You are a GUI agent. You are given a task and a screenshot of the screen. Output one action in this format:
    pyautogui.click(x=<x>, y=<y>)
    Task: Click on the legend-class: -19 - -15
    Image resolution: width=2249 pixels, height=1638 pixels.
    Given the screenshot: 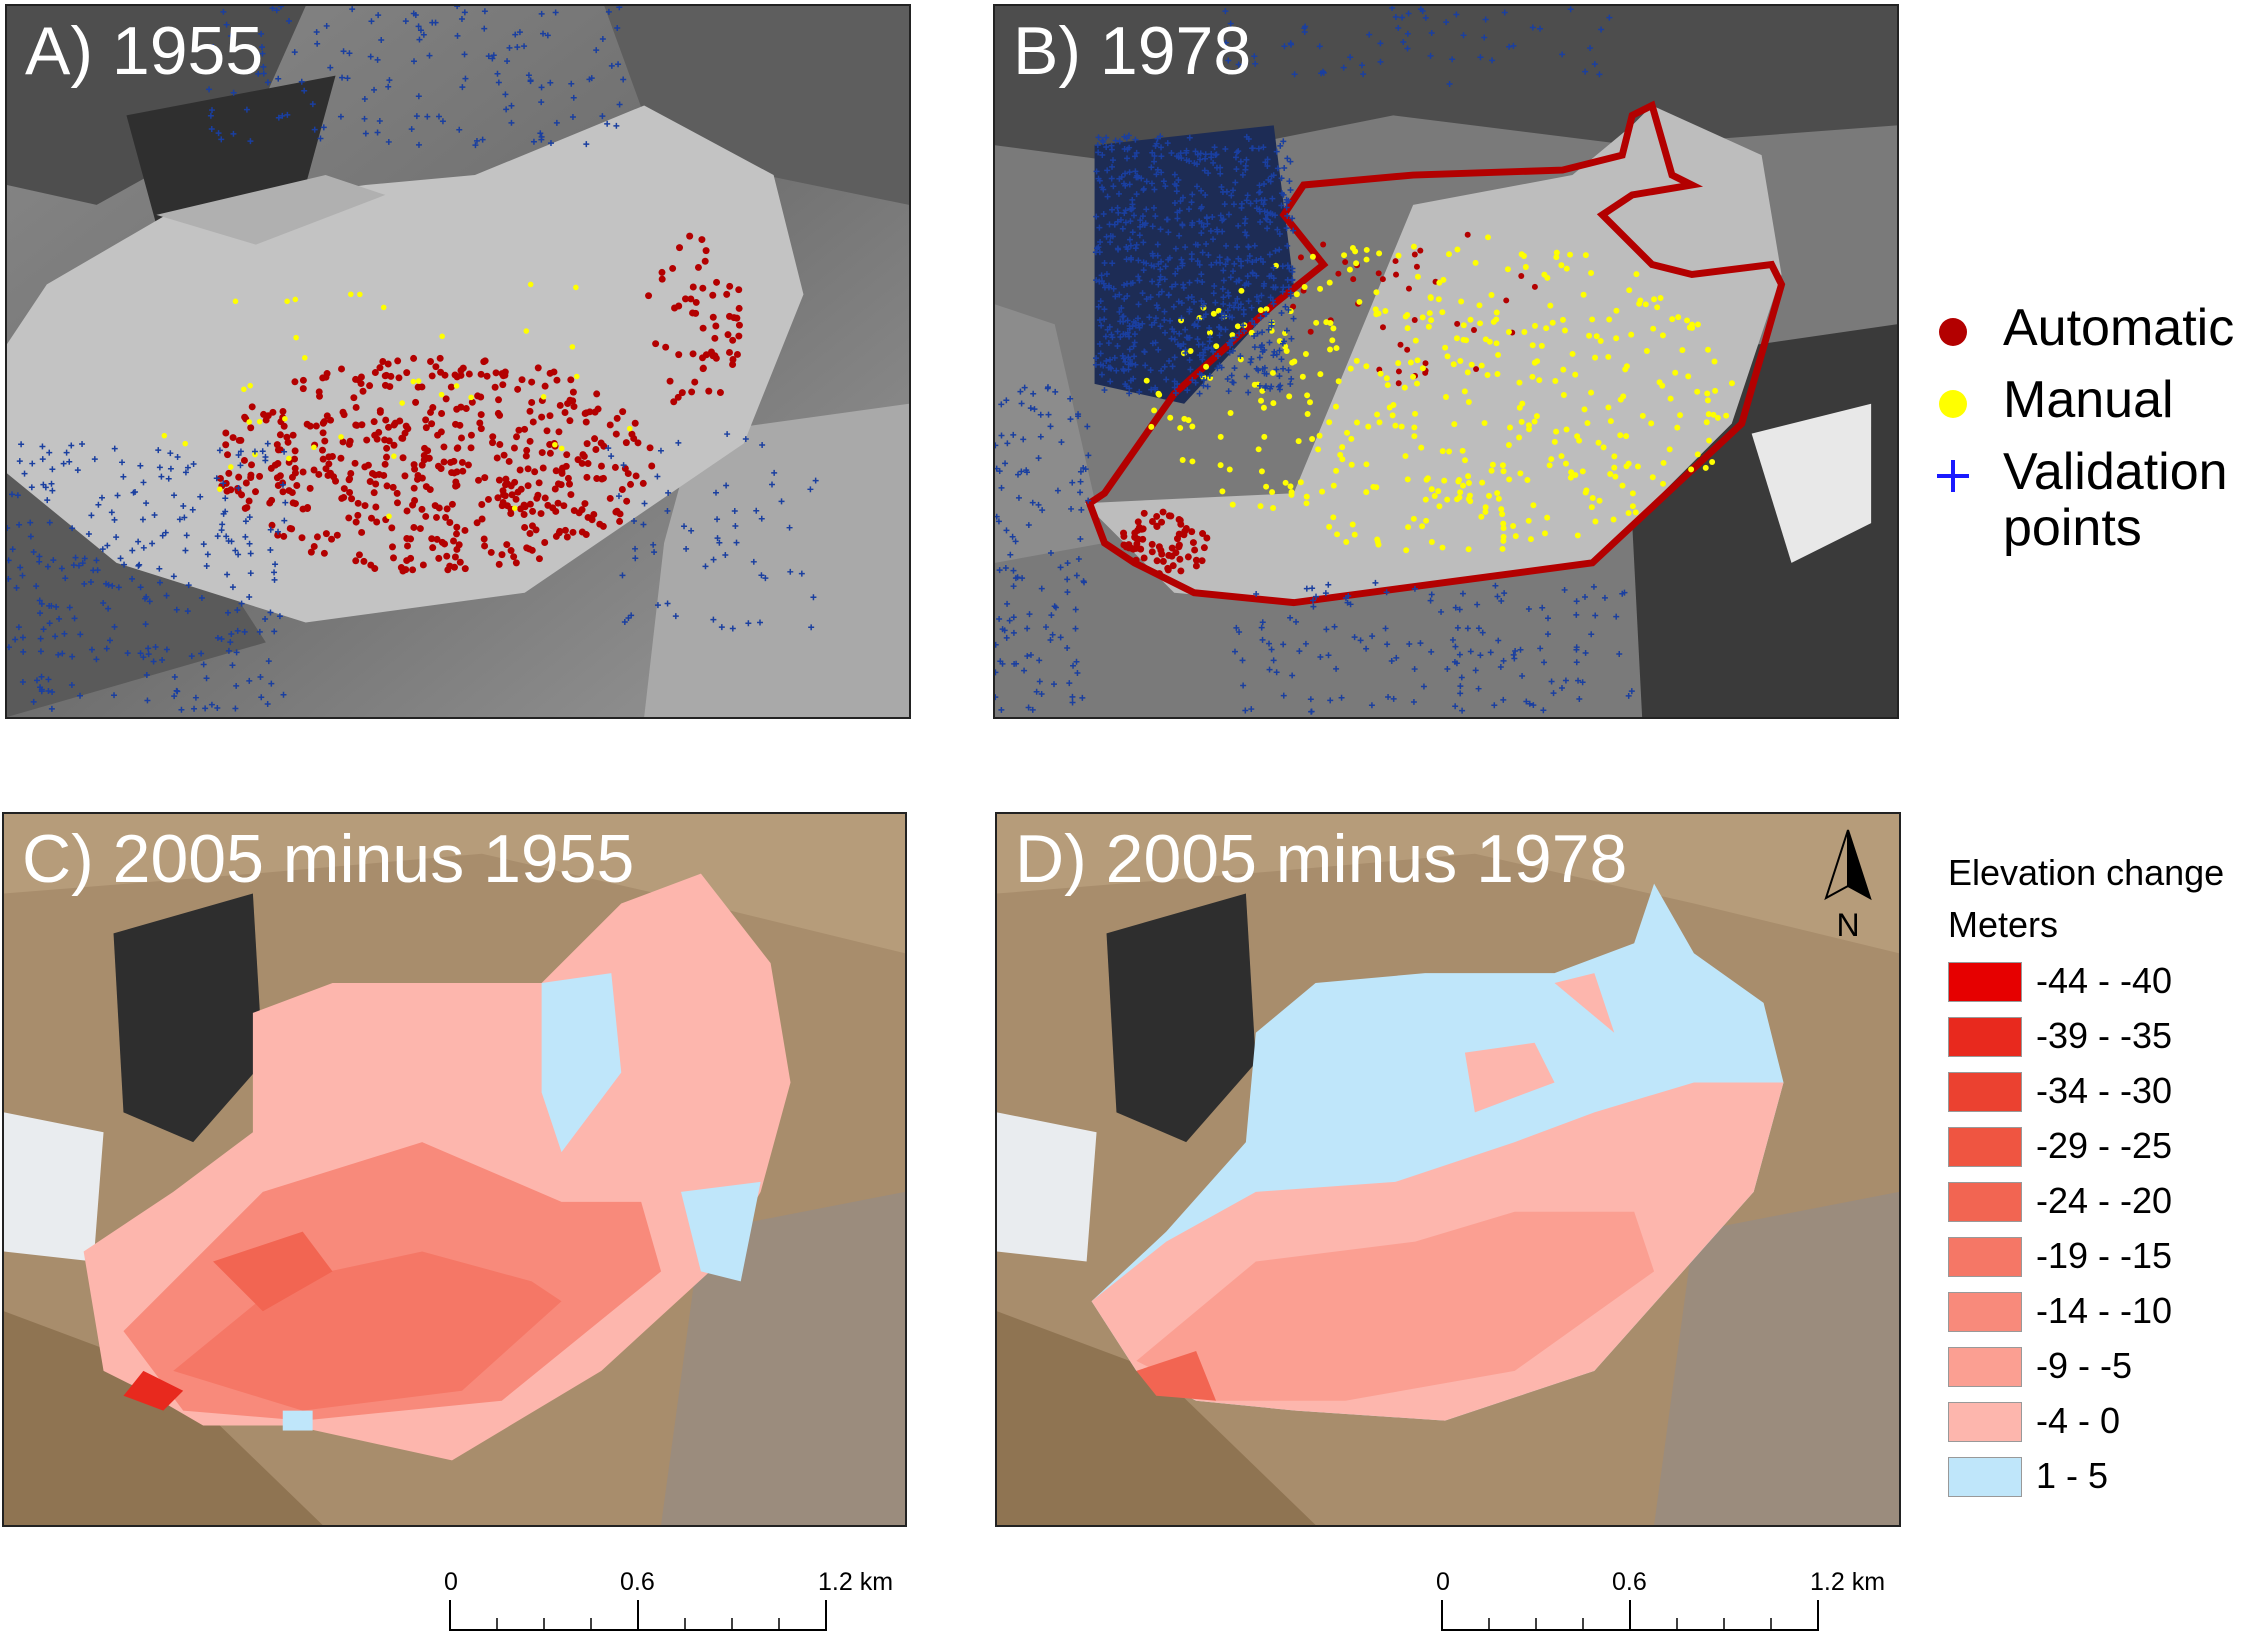 What is the action you would take?
    pyautogui.click(x=2098, y=1262)
    